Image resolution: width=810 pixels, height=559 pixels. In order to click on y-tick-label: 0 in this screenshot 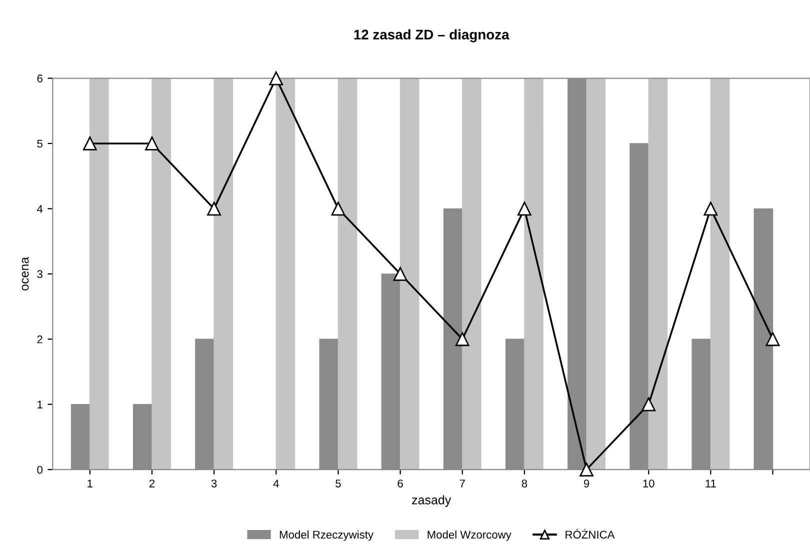, I will do `click(39, 470)`.